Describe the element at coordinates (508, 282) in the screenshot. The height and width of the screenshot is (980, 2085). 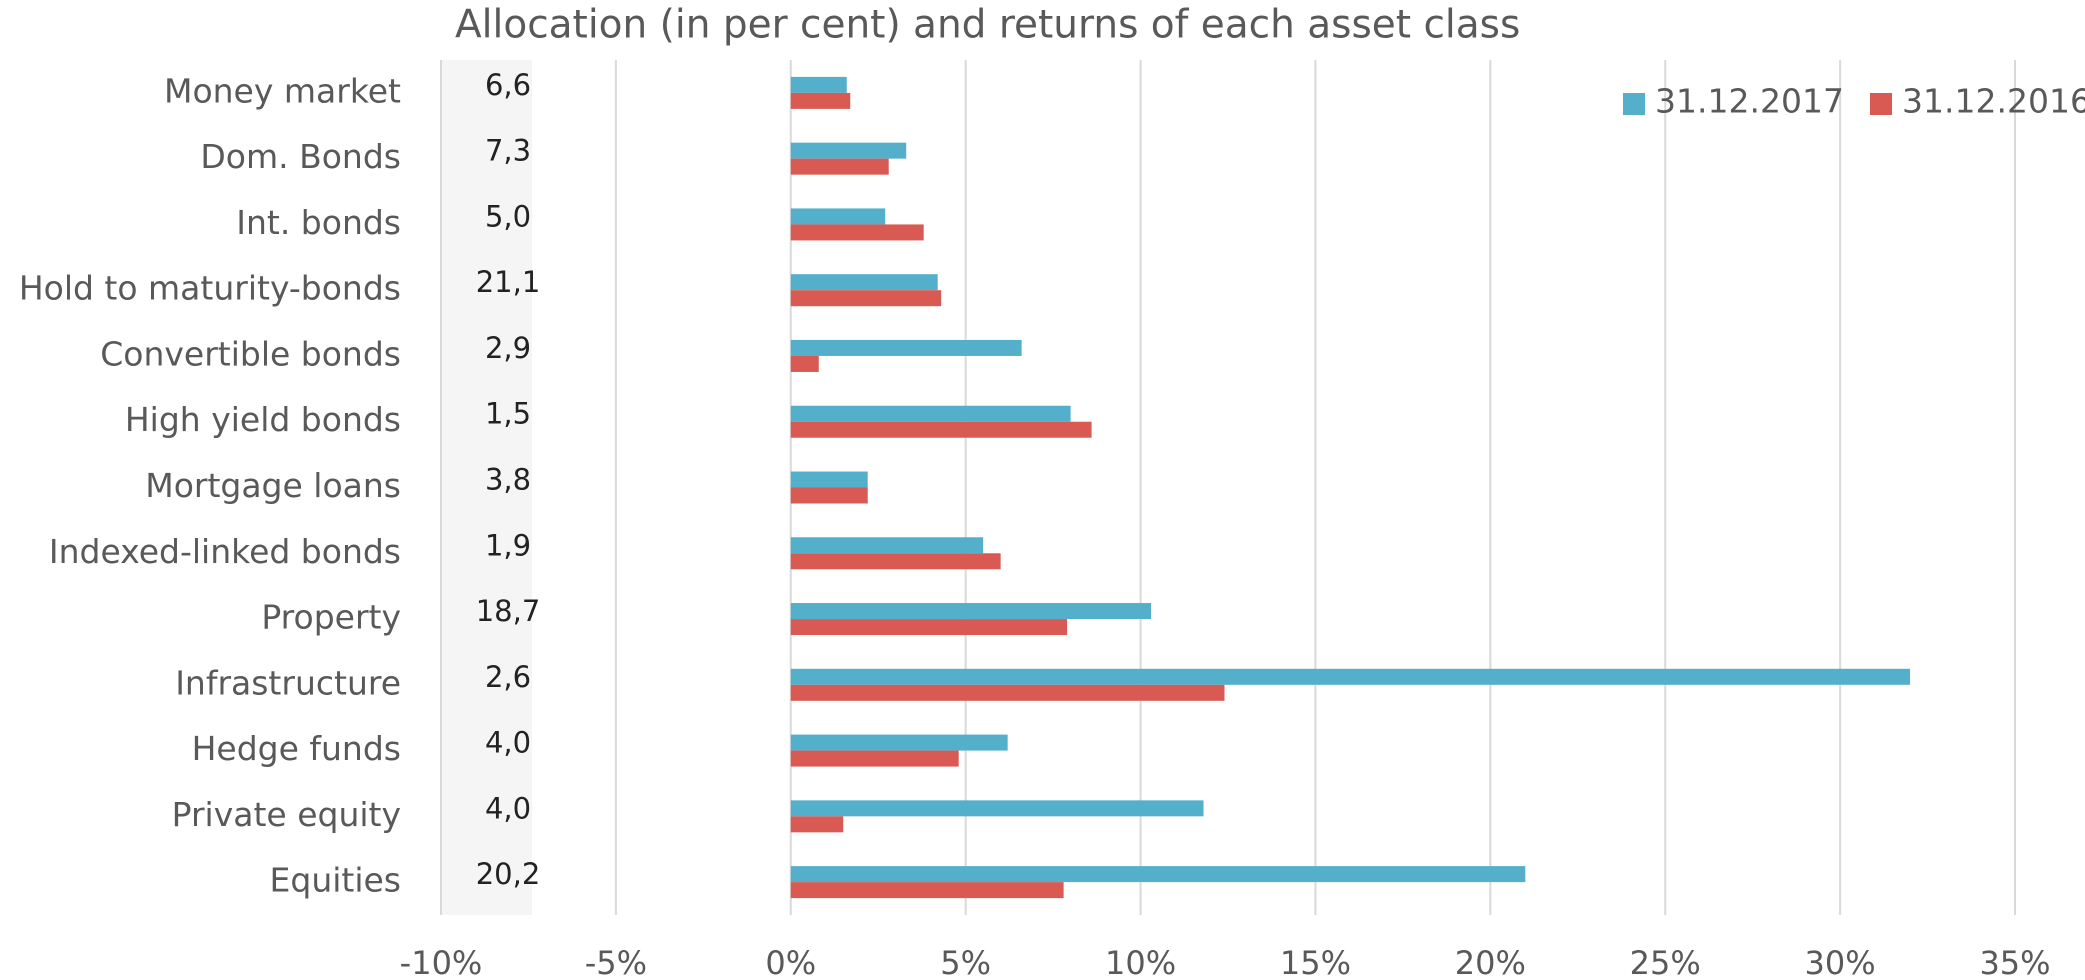
I see `allocation-label: 21,1` at that location.